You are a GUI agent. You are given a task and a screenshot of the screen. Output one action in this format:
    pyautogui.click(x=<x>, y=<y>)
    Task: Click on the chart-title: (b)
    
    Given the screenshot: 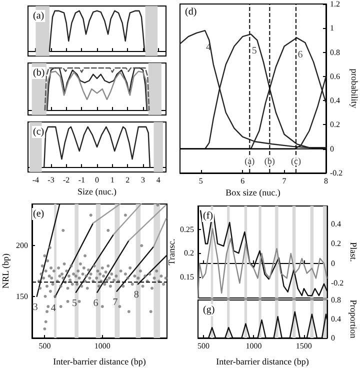 What is the action you would take?
    pyautogui.click(x=39, y=73)
    